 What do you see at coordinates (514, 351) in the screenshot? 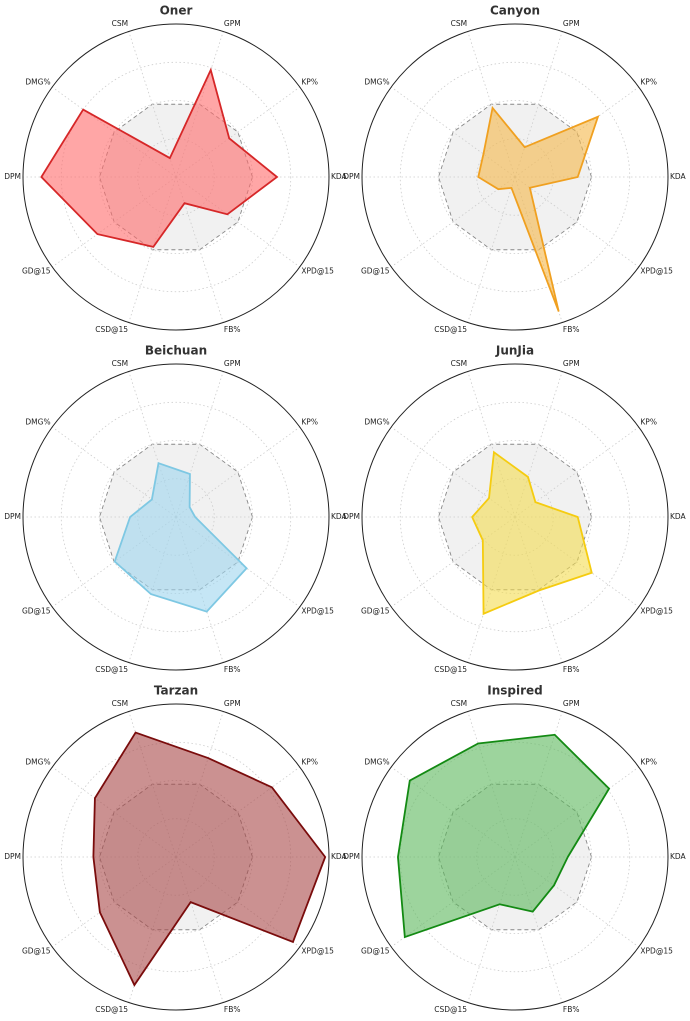
I see `chart-title: JunJia` at bounding box center [514, 351].